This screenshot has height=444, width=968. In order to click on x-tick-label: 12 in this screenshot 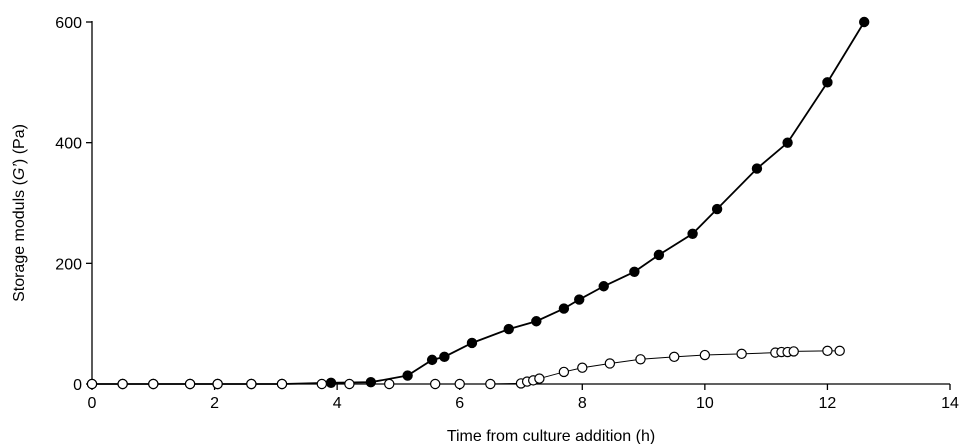, I will do `click(828, 403)`.